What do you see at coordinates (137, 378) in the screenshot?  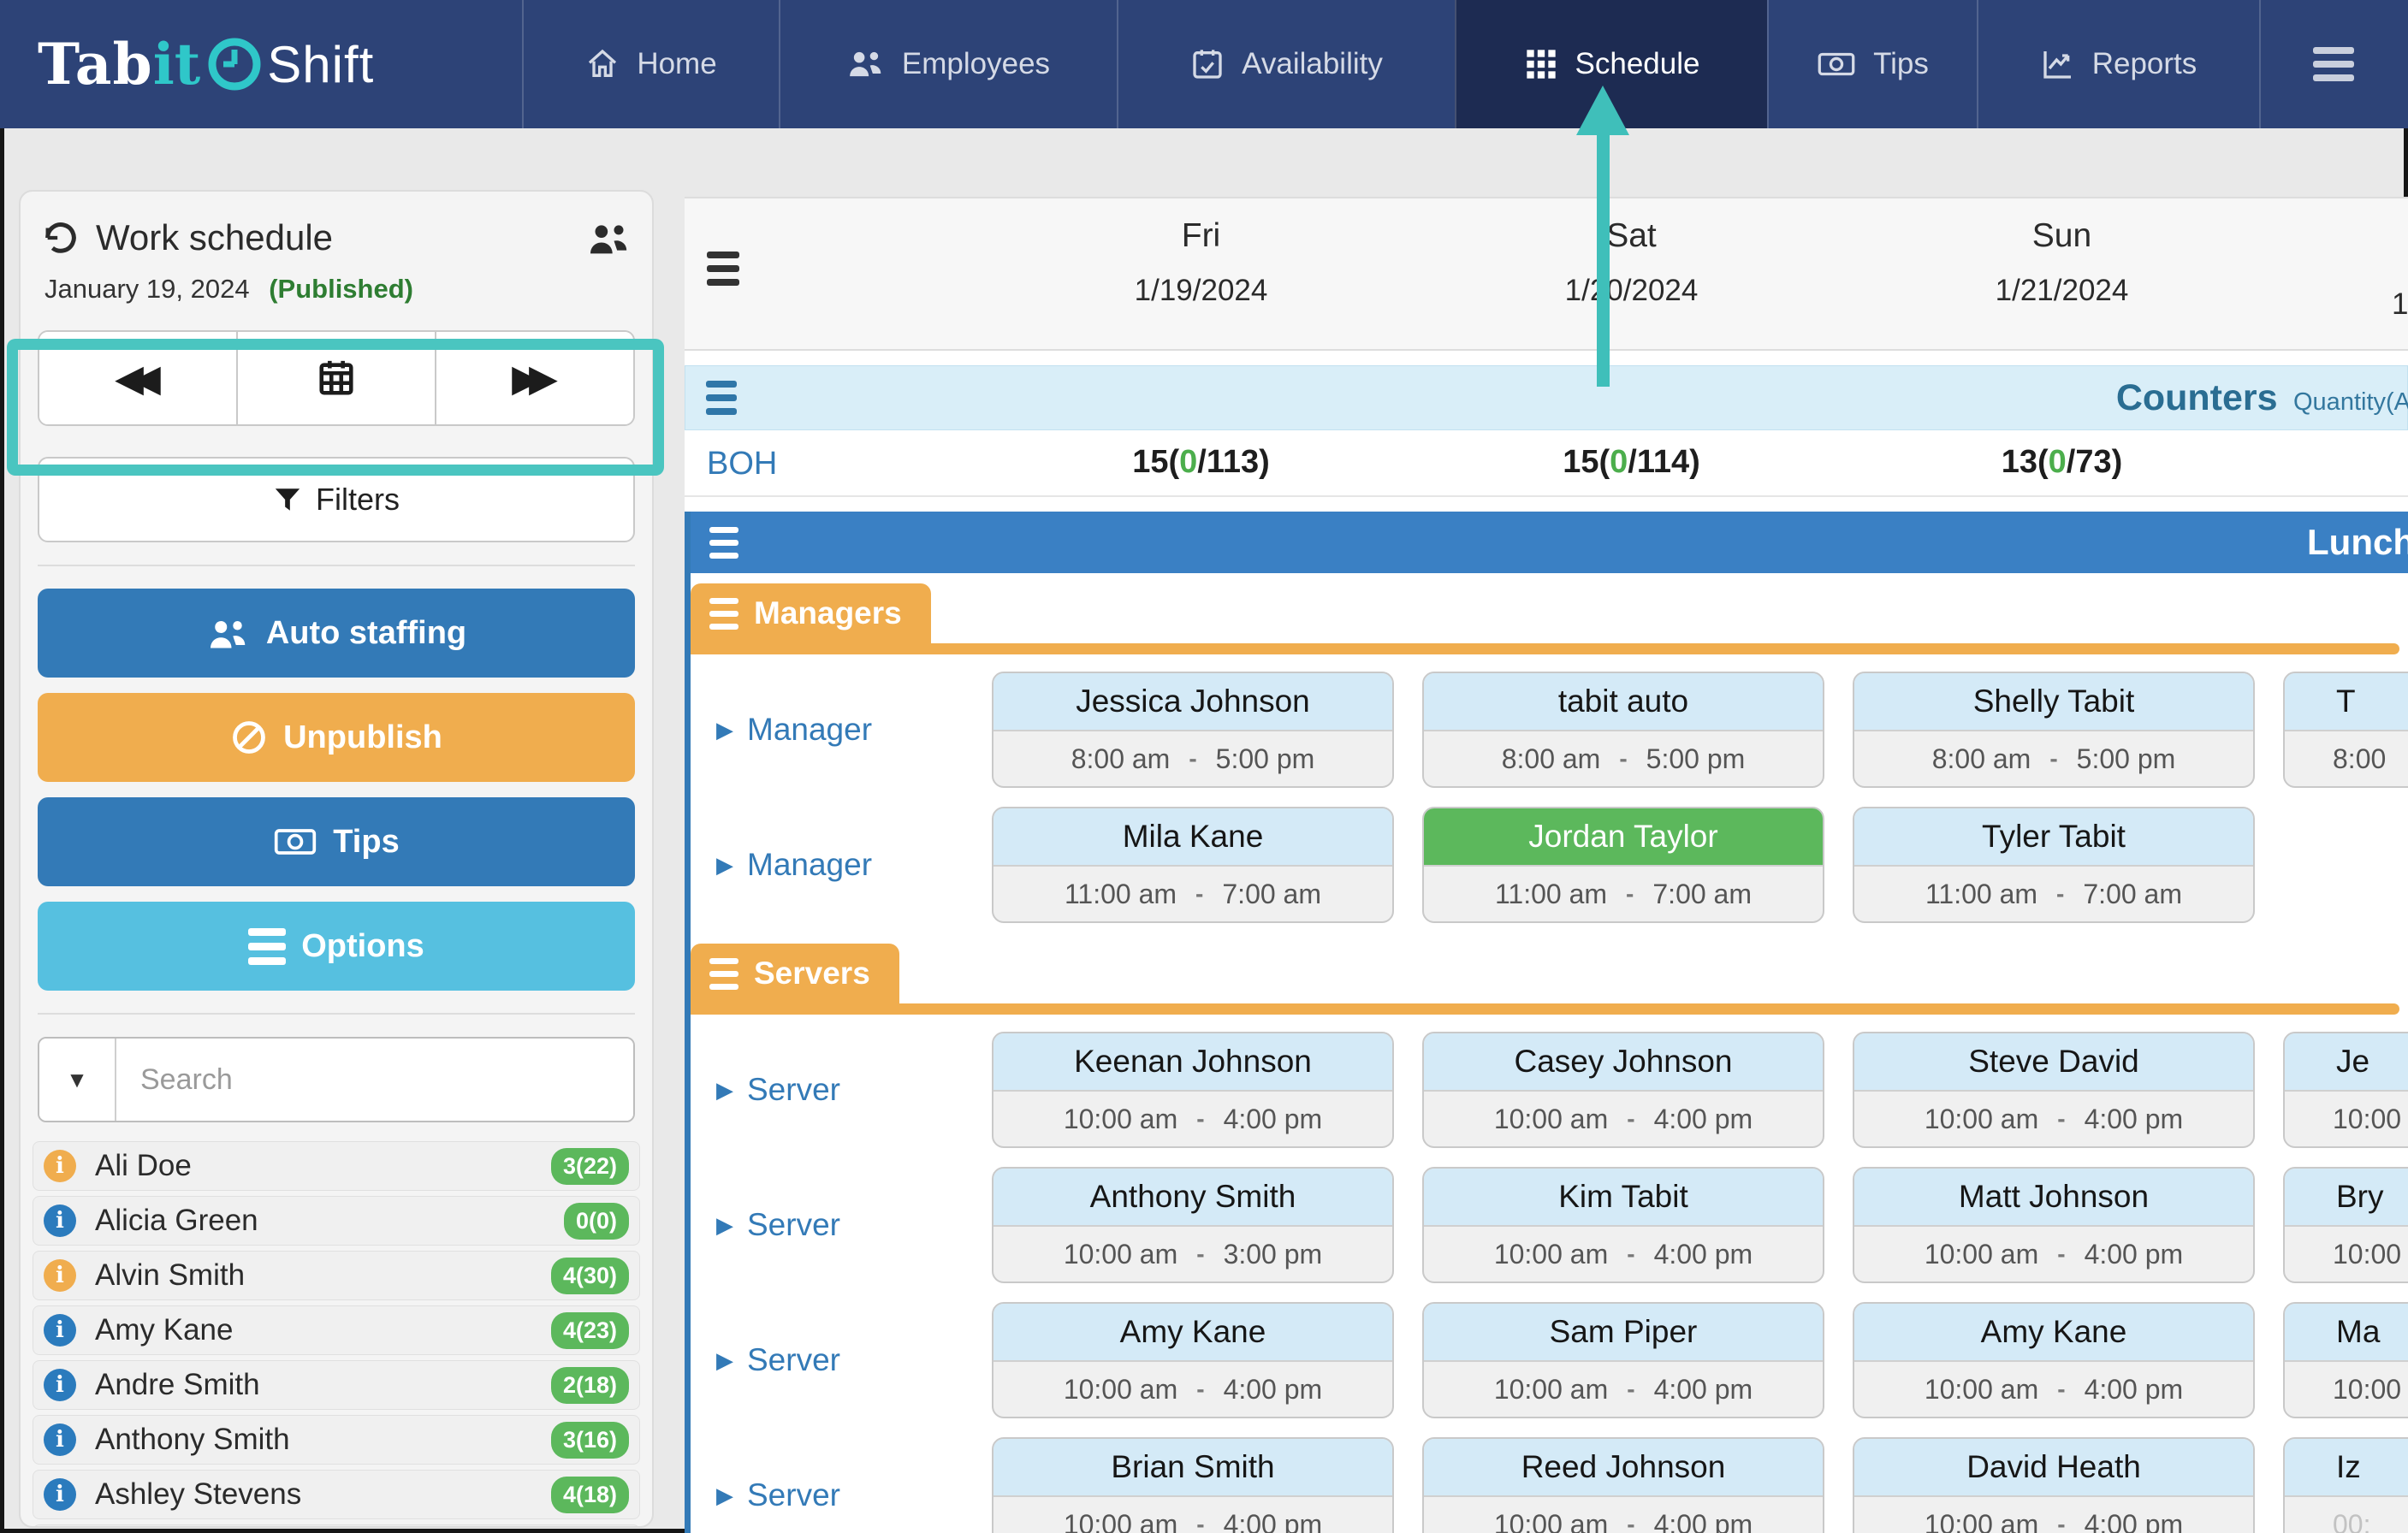 I see `previous-week-button: ◀◀` at bounding box center [137, 378].